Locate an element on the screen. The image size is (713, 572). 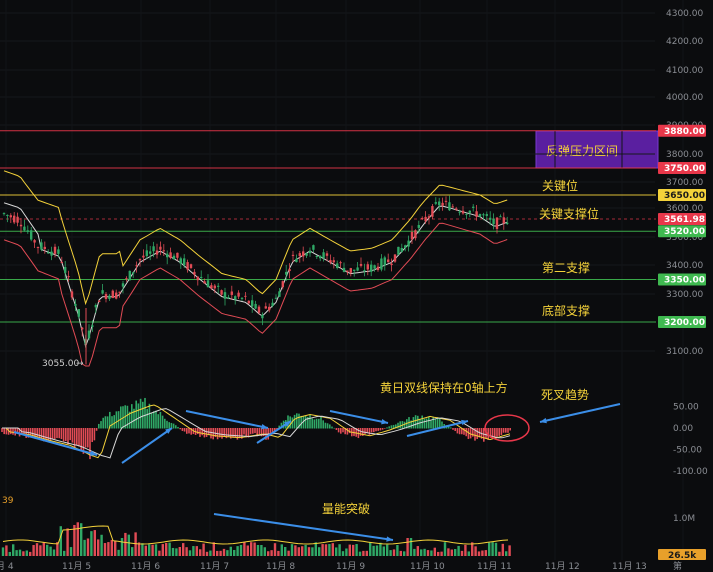
price-axis-background is located at coordinates (684, 286).